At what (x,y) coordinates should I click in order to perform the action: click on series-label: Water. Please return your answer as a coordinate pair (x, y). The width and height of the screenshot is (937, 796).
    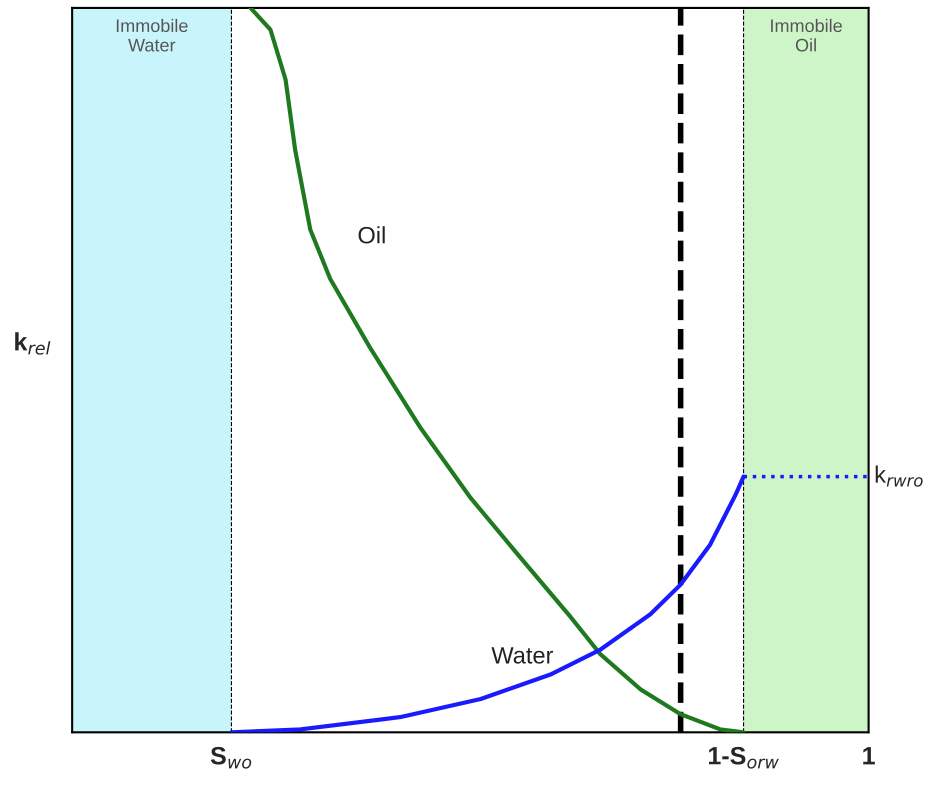
    Looking at the image, I should click on (522, 655).